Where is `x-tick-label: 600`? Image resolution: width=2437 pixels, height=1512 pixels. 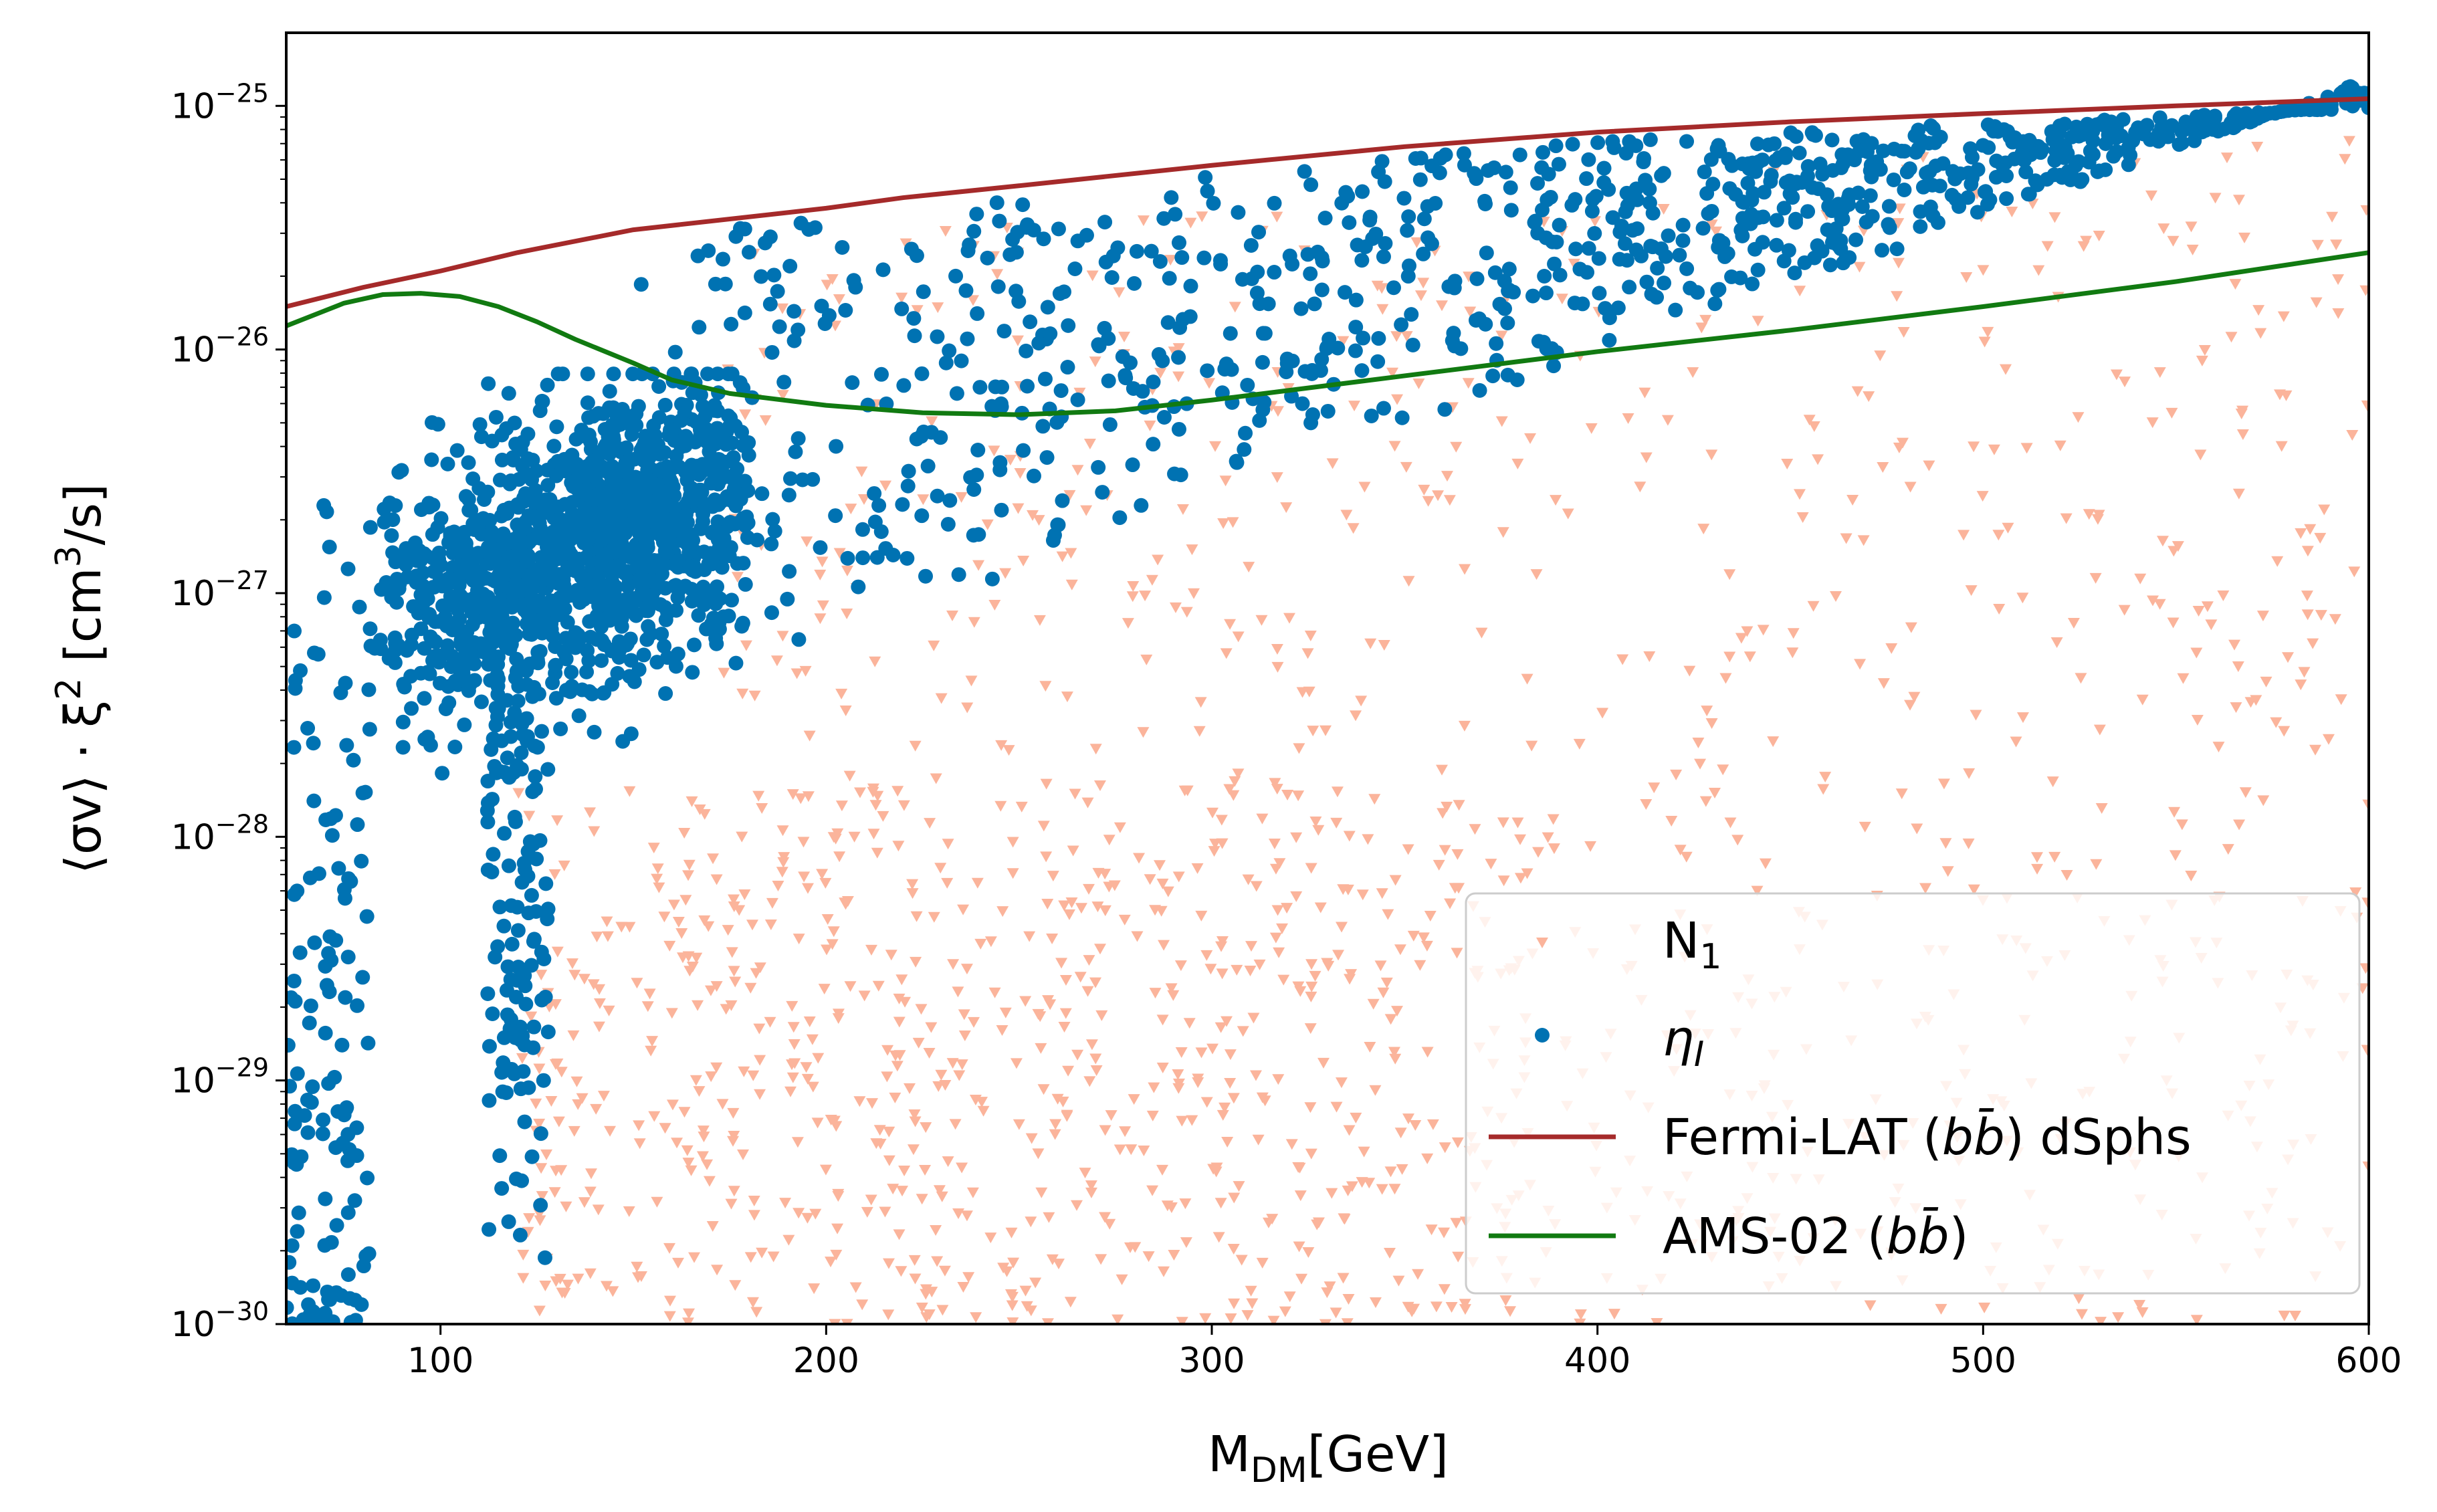
x-tick-label: 600 is located at coordinates (2368, 1361).